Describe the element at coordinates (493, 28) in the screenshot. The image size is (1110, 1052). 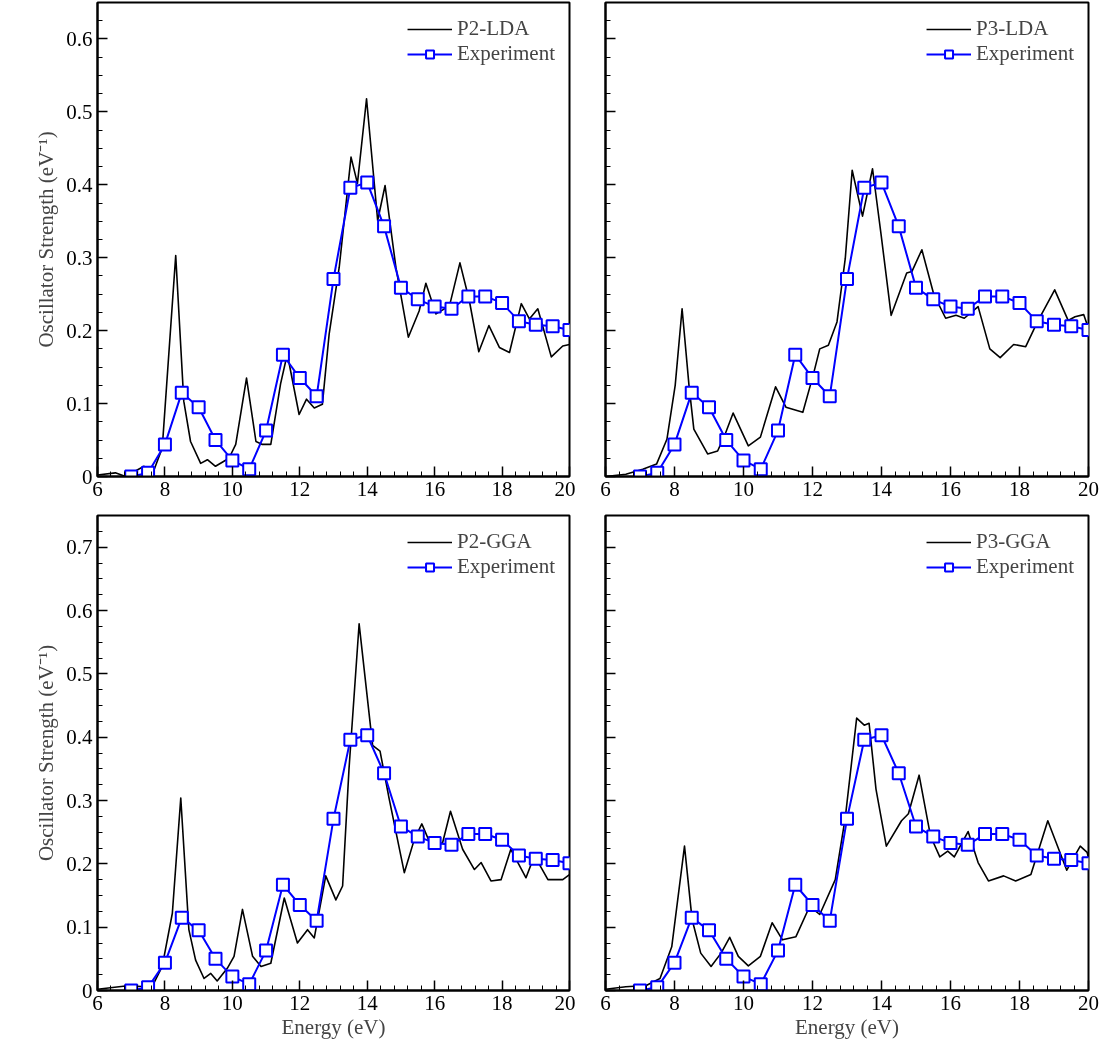
I see `legend-label: P2-LDA` at that location.